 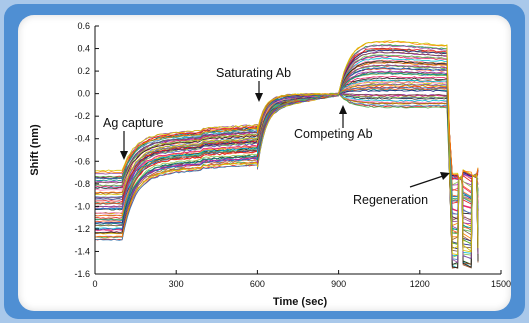 I want to click on y-tick-label: -1.0, so click(x=82, y=206).